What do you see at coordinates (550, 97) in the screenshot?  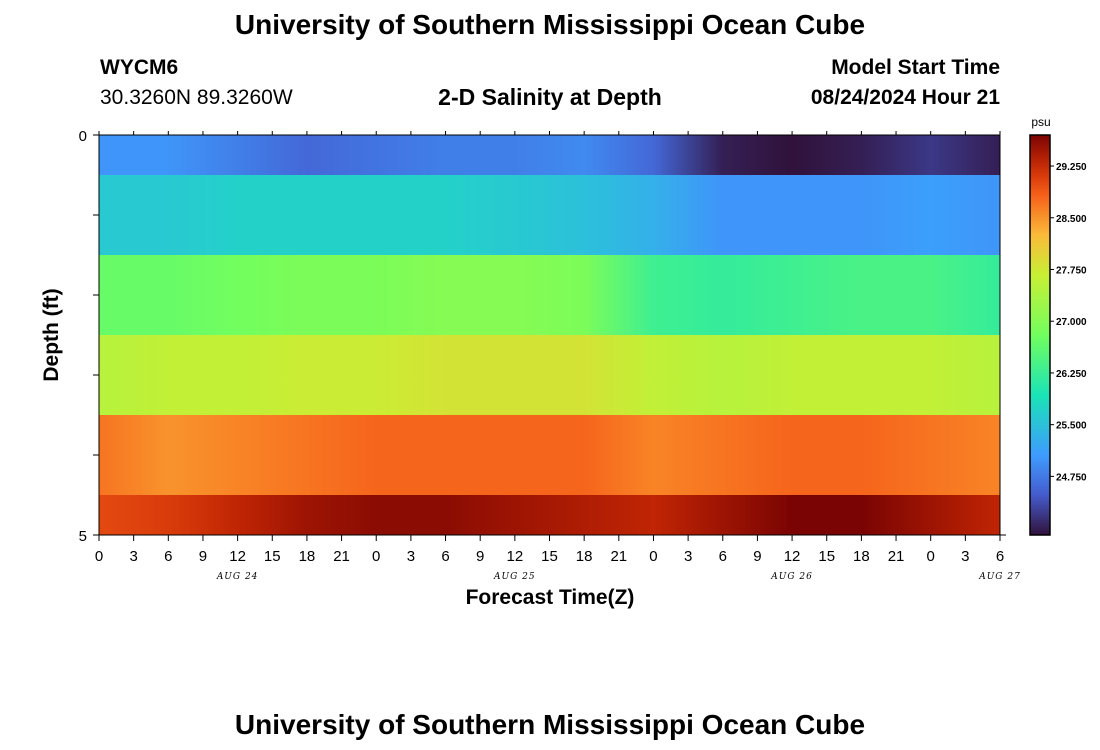 I see `chart-subtitle: 2-D Salinity at Depth` at bounding box center [550, 97].